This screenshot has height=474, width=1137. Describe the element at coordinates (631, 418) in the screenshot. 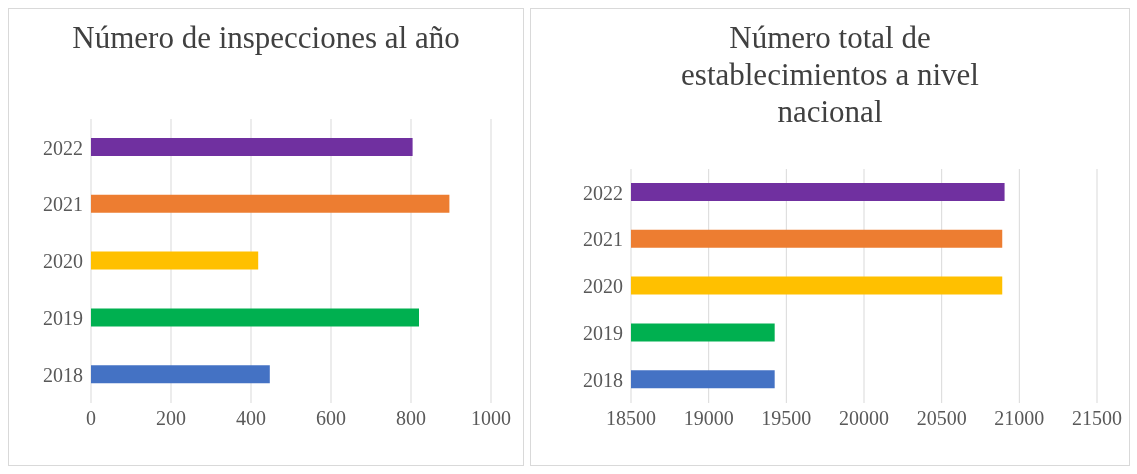

I see `x-tick-label: 18500` at that location.